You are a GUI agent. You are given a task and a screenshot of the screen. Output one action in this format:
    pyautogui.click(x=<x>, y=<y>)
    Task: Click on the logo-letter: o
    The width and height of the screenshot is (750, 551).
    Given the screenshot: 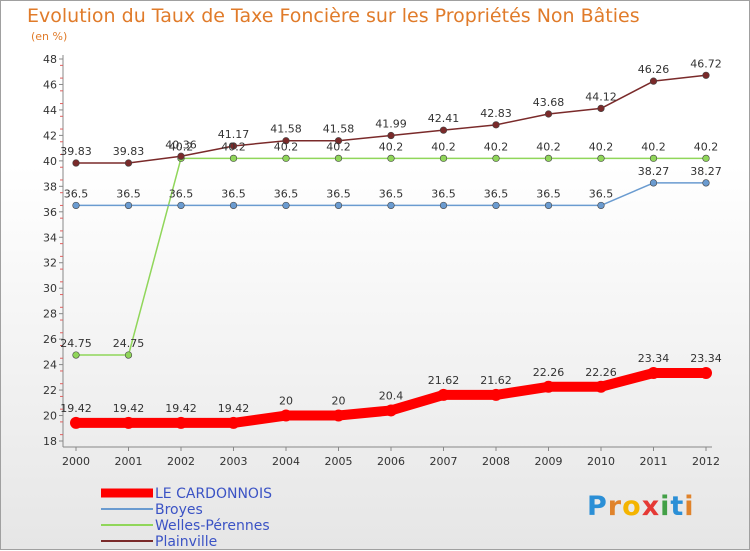 What is the action you would take?
    pyautogui.click(x=632, y=506)
    